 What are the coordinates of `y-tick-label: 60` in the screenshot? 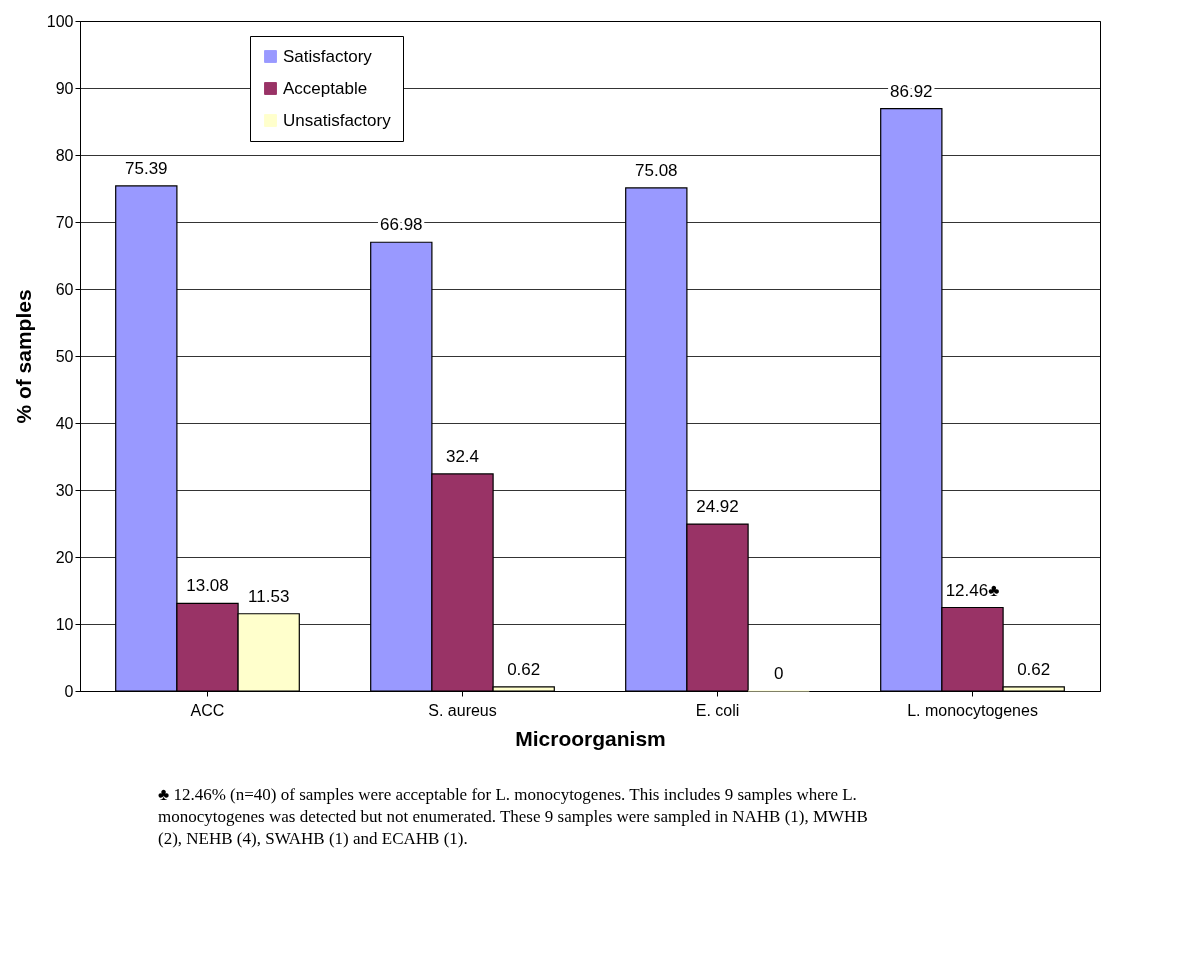 It's located at (64, 289).